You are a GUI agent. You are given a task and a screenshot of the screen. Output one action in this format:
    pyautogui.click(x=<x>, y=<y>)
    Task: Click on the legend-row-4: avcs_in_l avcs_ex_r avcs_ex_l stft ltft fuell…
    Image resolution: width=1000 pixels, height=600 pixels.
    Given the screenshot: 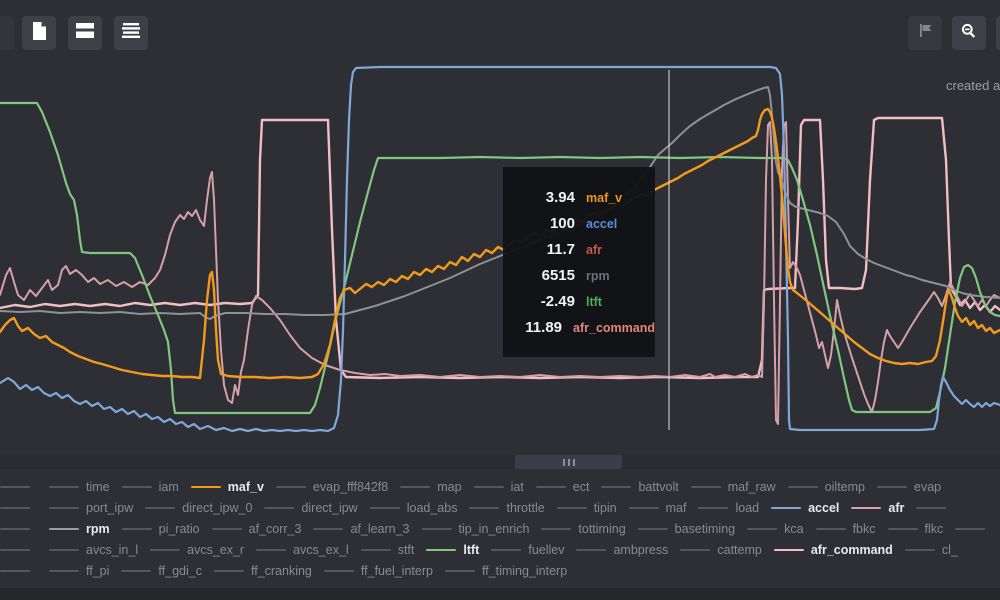 What is the action you would take?
    pyautogui.click(x=500, y=549)
    